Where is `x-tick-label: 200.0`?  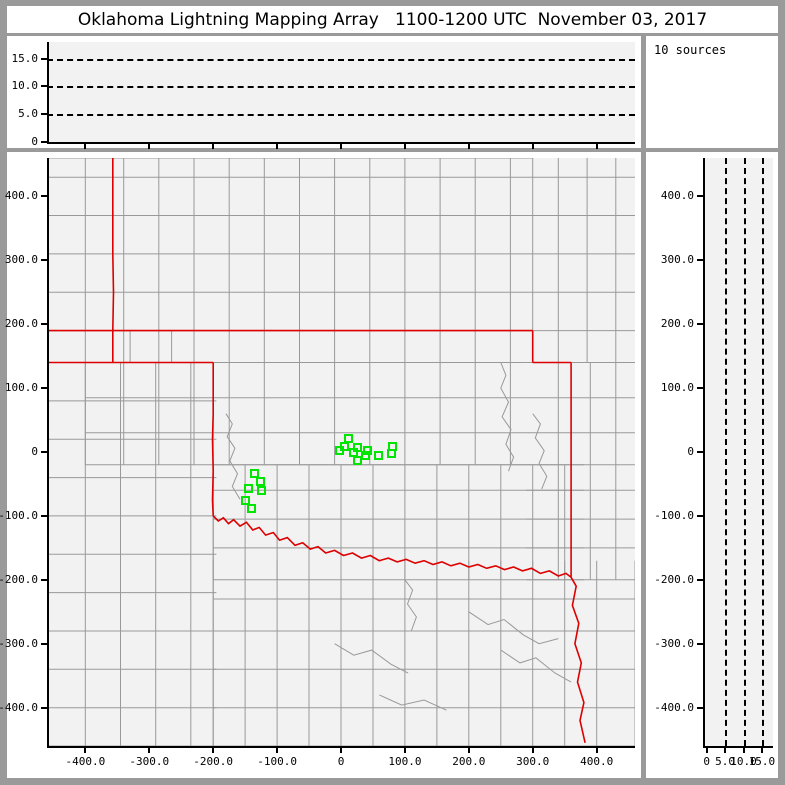 x-tick-label: 200.0 is located at coordinates (469, 761).